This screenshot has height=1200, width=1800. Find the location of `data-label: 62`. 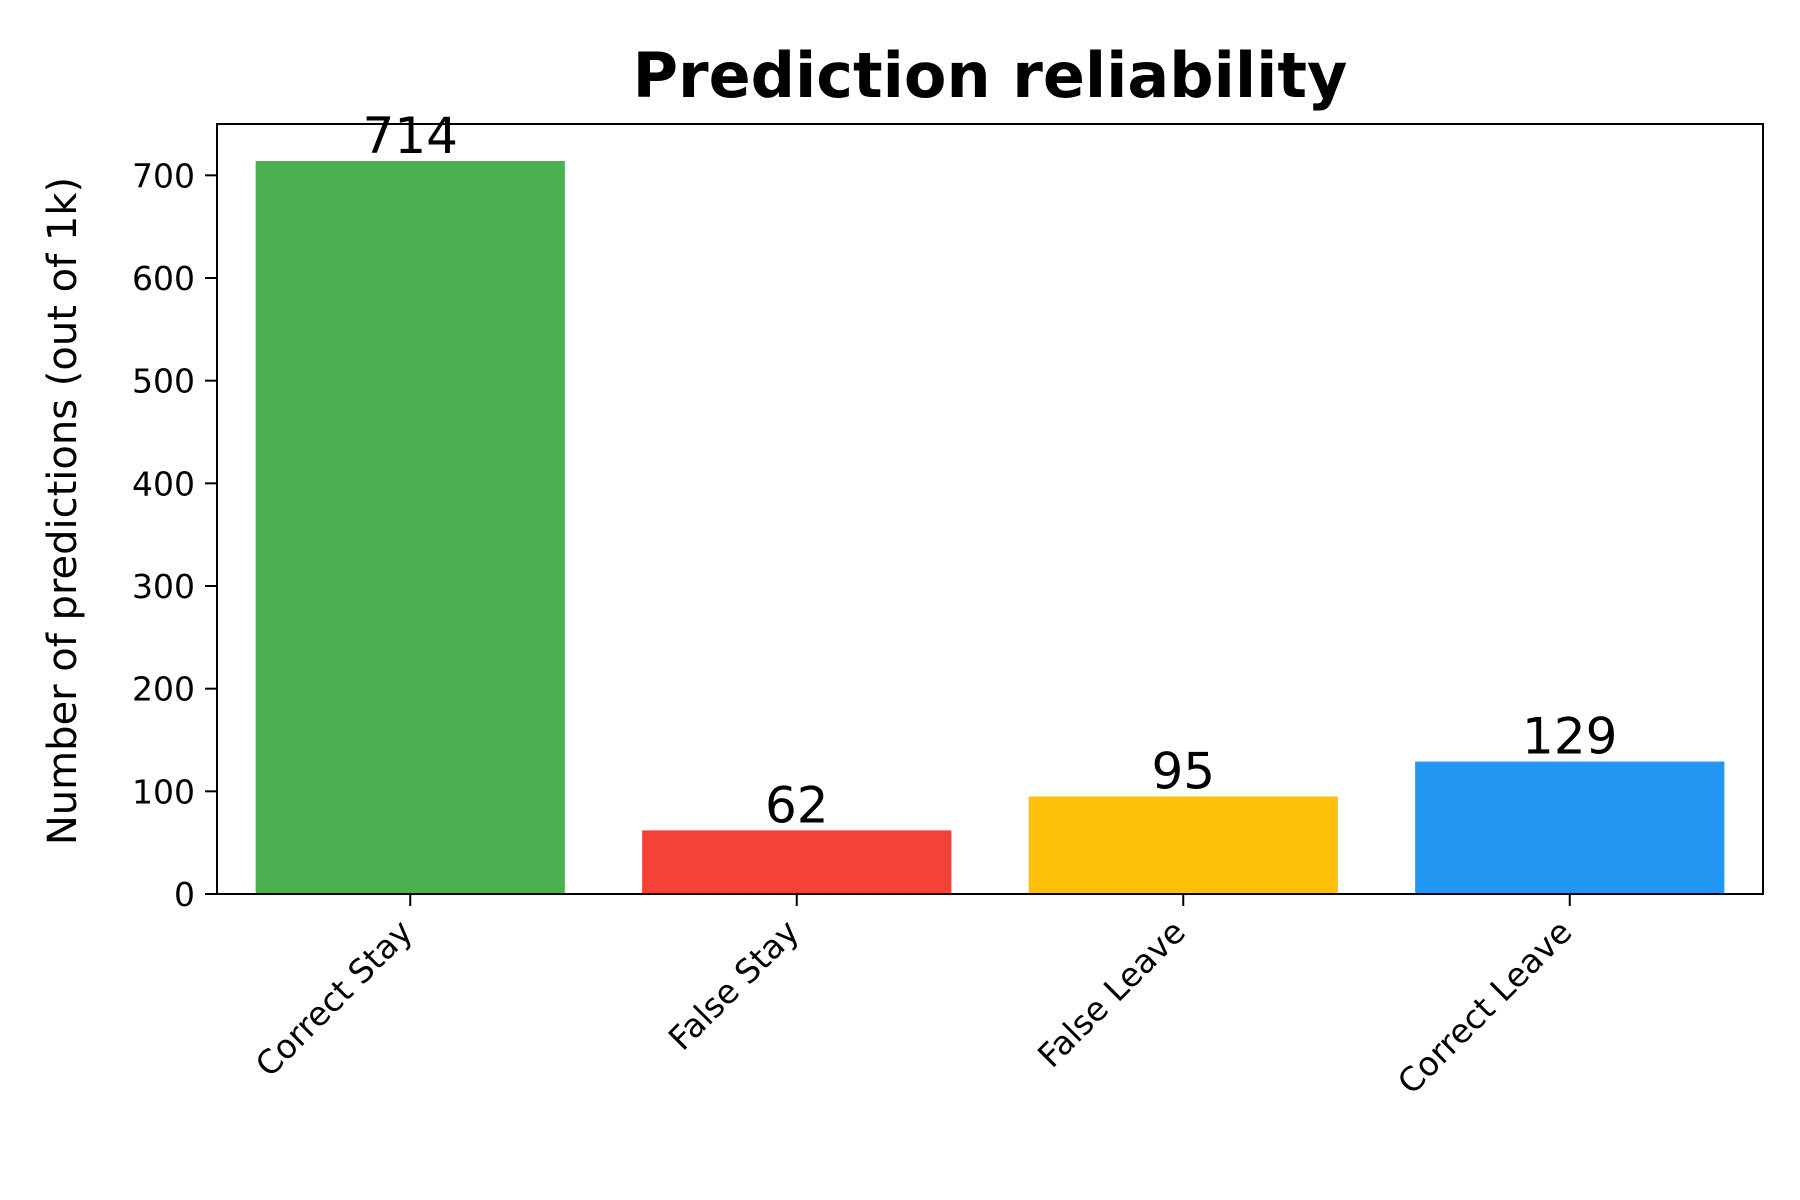

data-label: 62 is located at coordinates (797, 805).